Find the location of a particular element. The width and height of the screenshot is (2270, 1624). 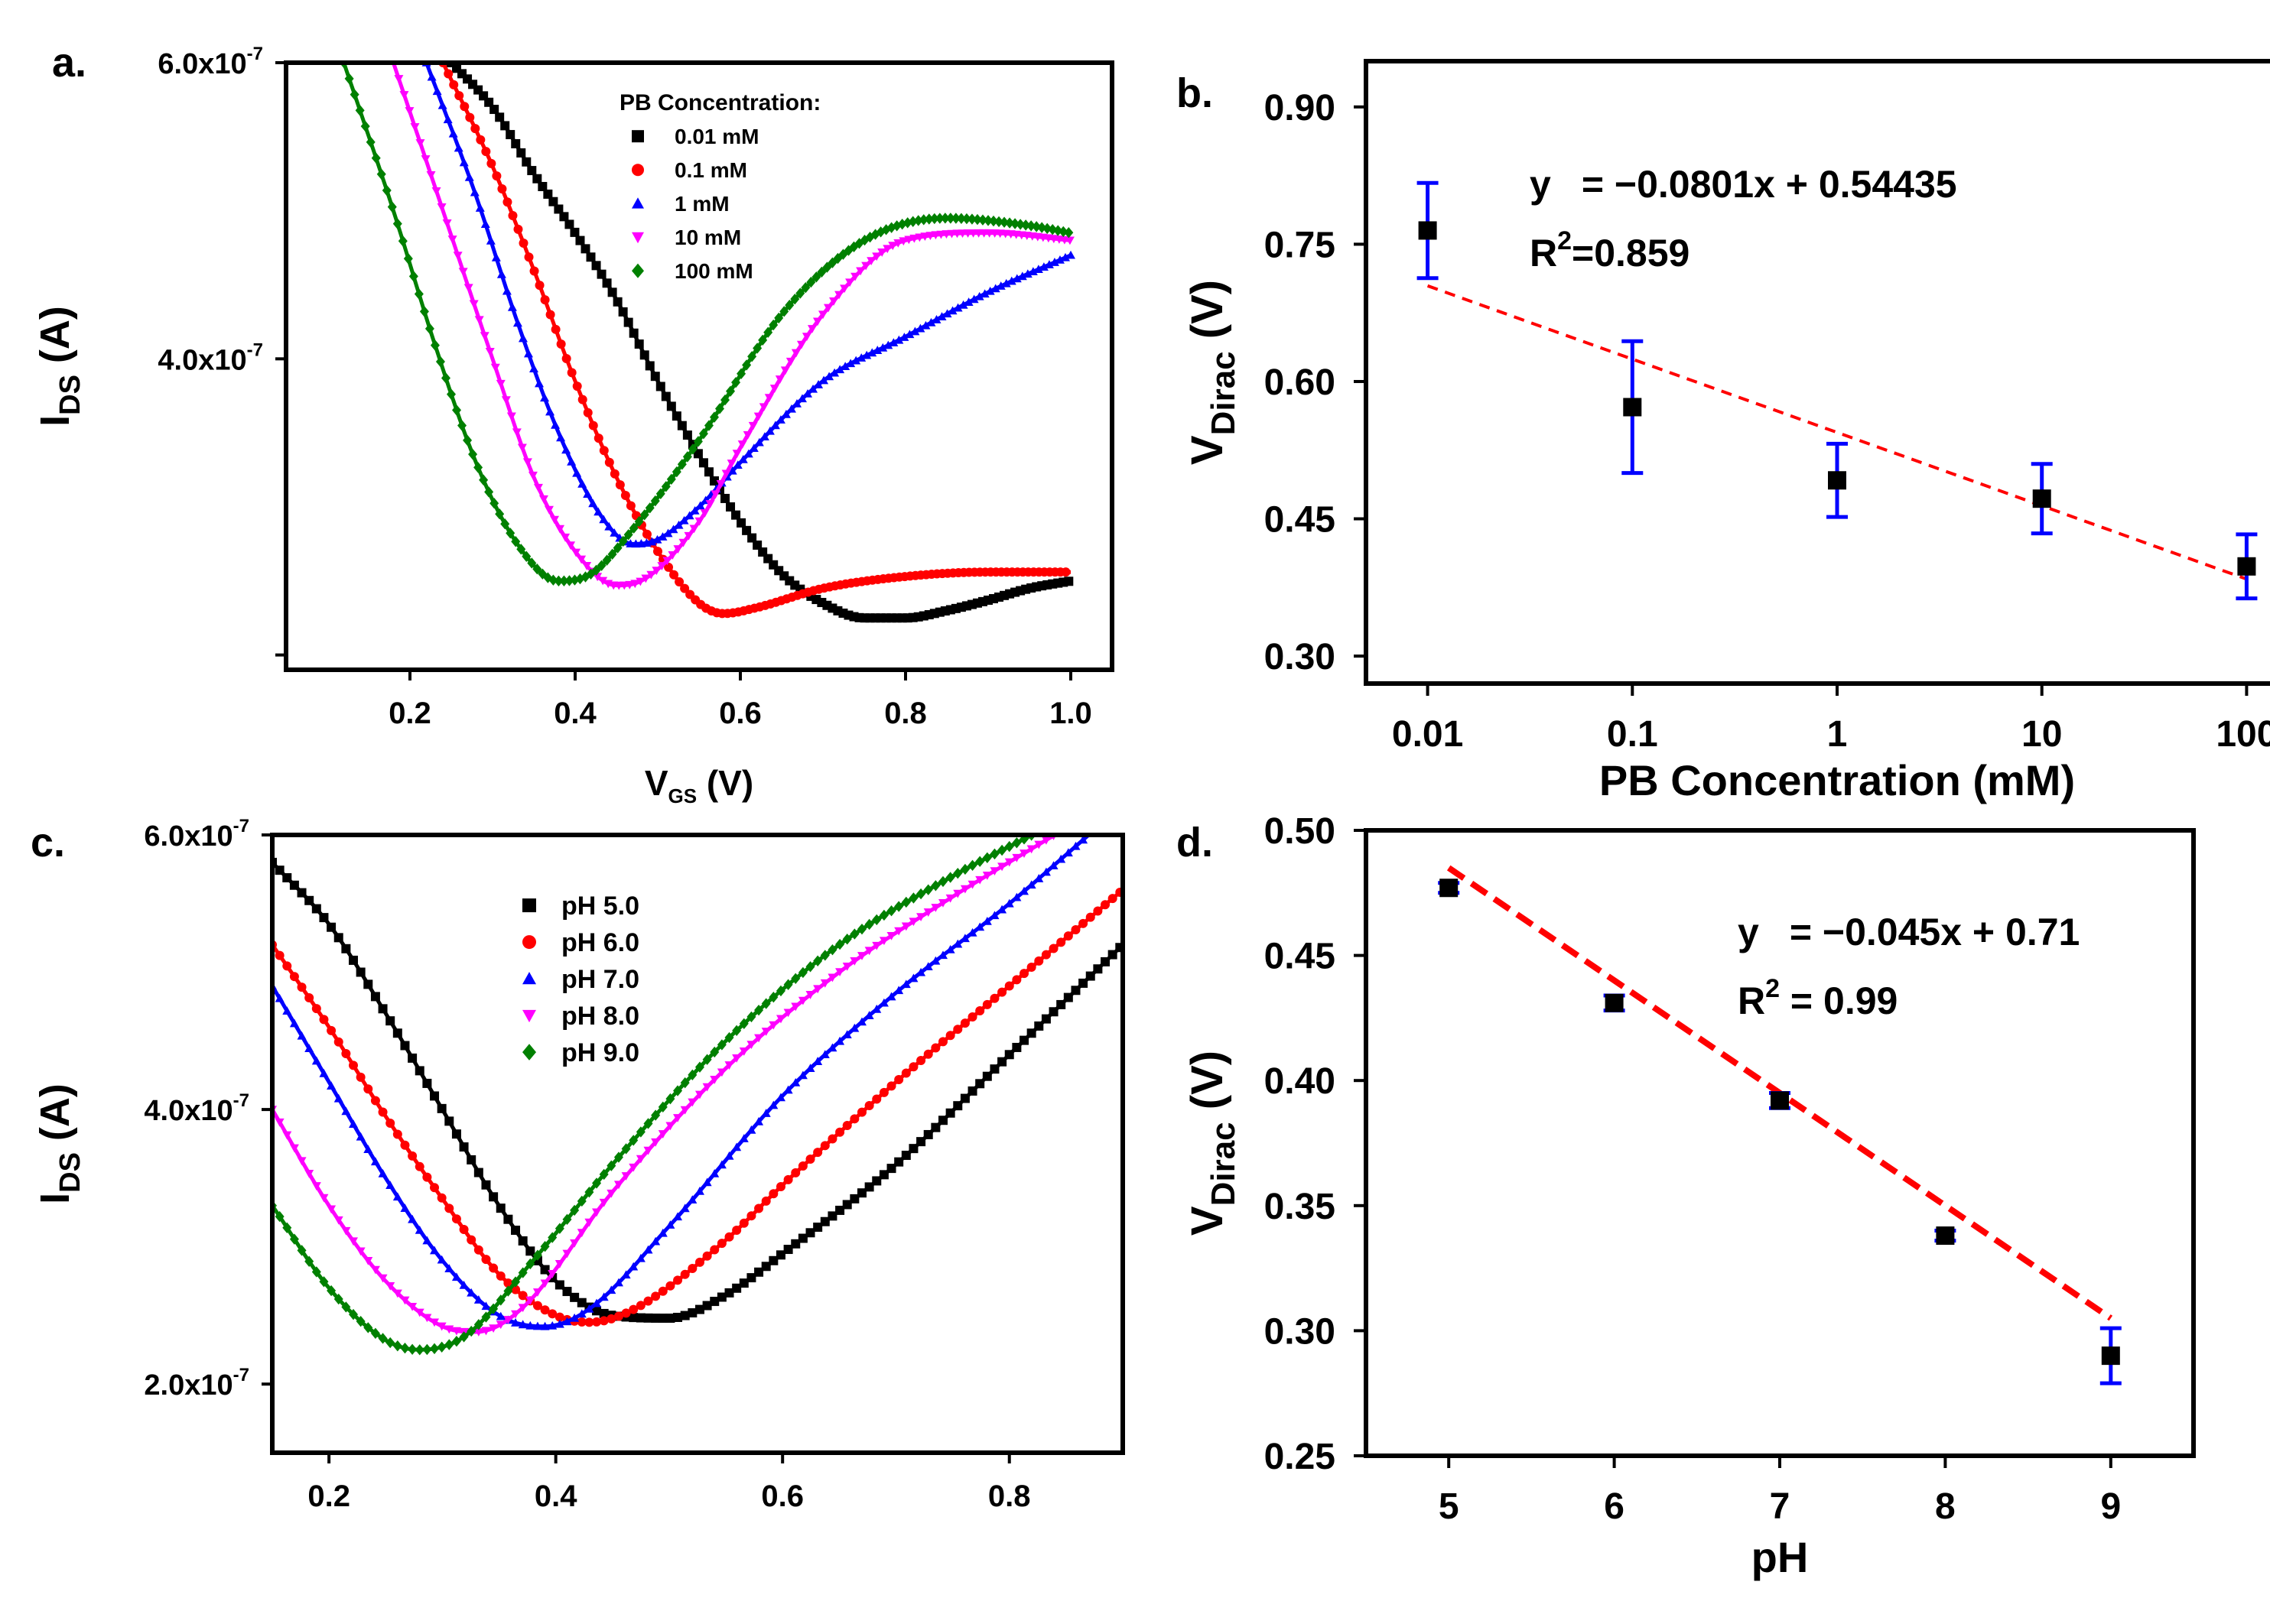

x-tick-label: 10 is located at coordinates (2041, 734).